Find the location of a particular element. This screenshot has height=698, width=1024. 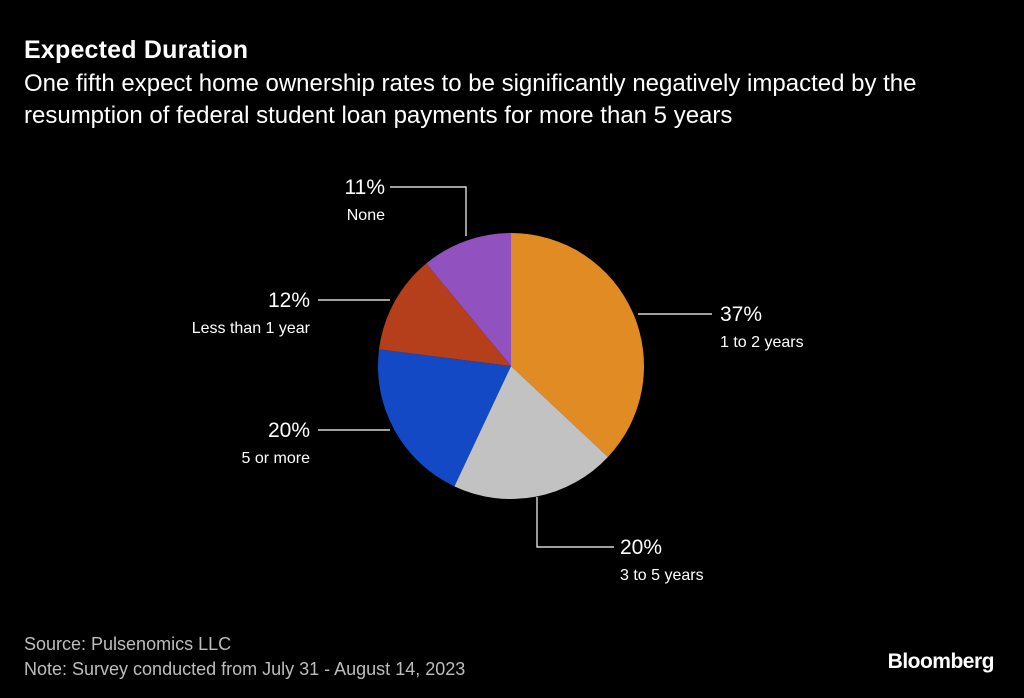

bloomberg-logo: Bloomberg is located at coordinates (941, 661).